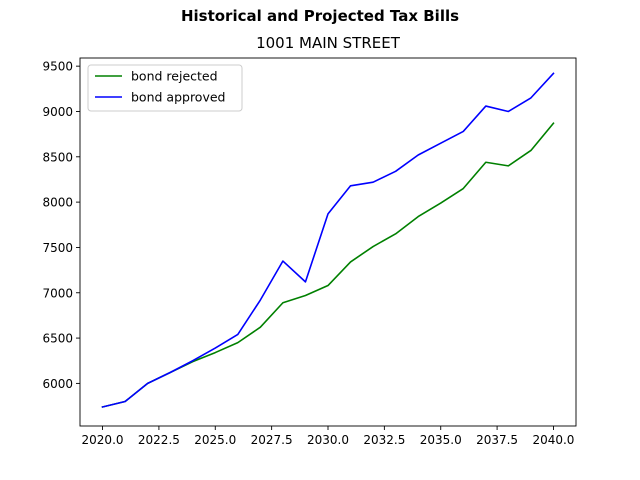 Image resolution: width=640 pixels, height=480 pixels. Describe the element at coordinates (215, 440) in the screenshot. I see `x-tick-label: 2025.0` at that location.